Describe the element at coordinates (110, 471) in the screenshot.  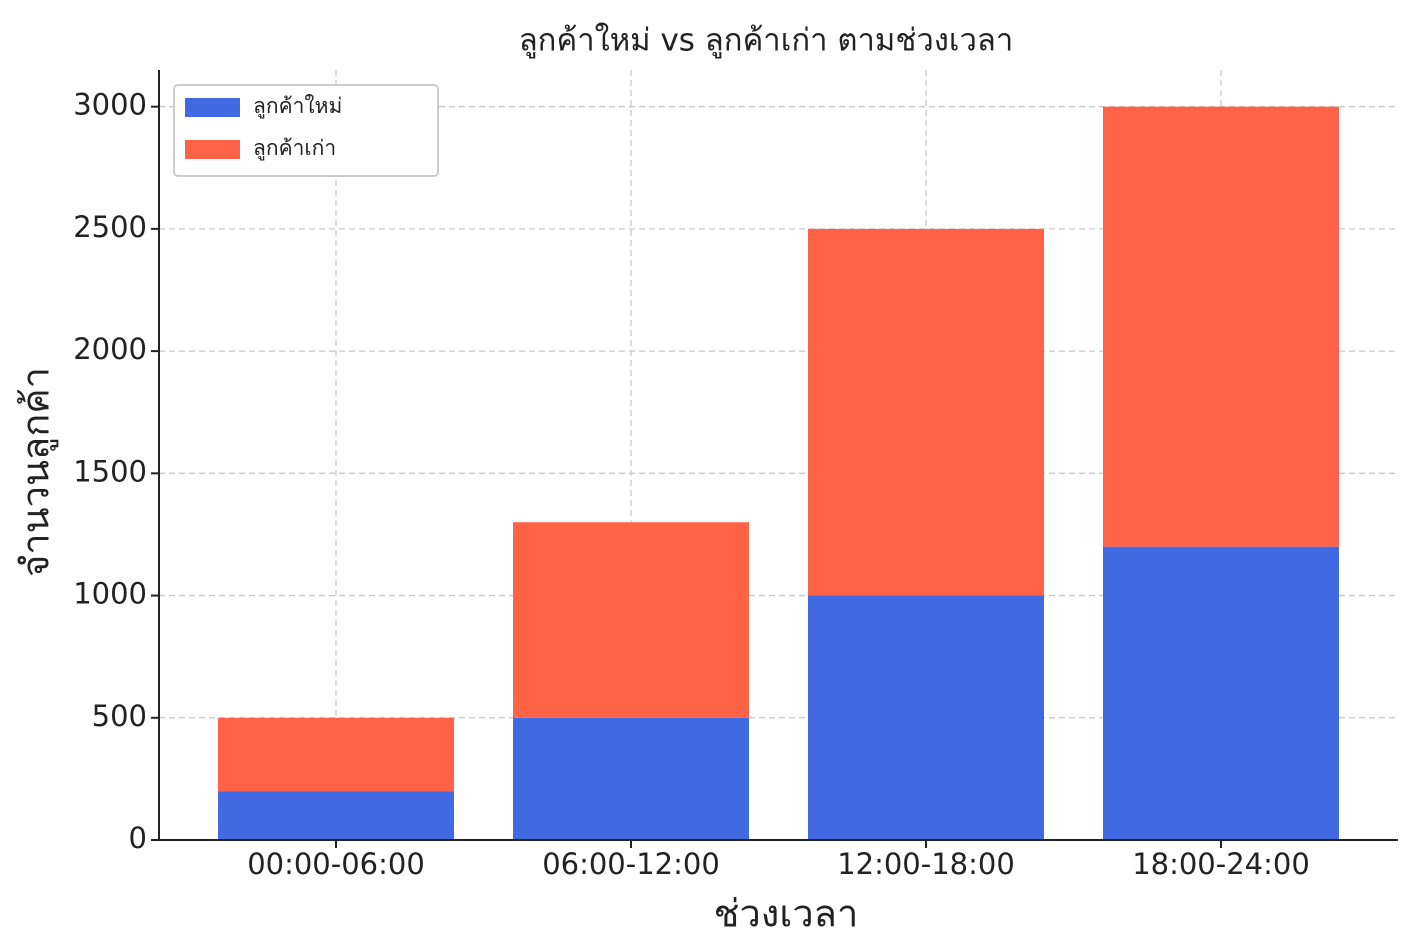
I see `y-tick-label: 1500` at that location.